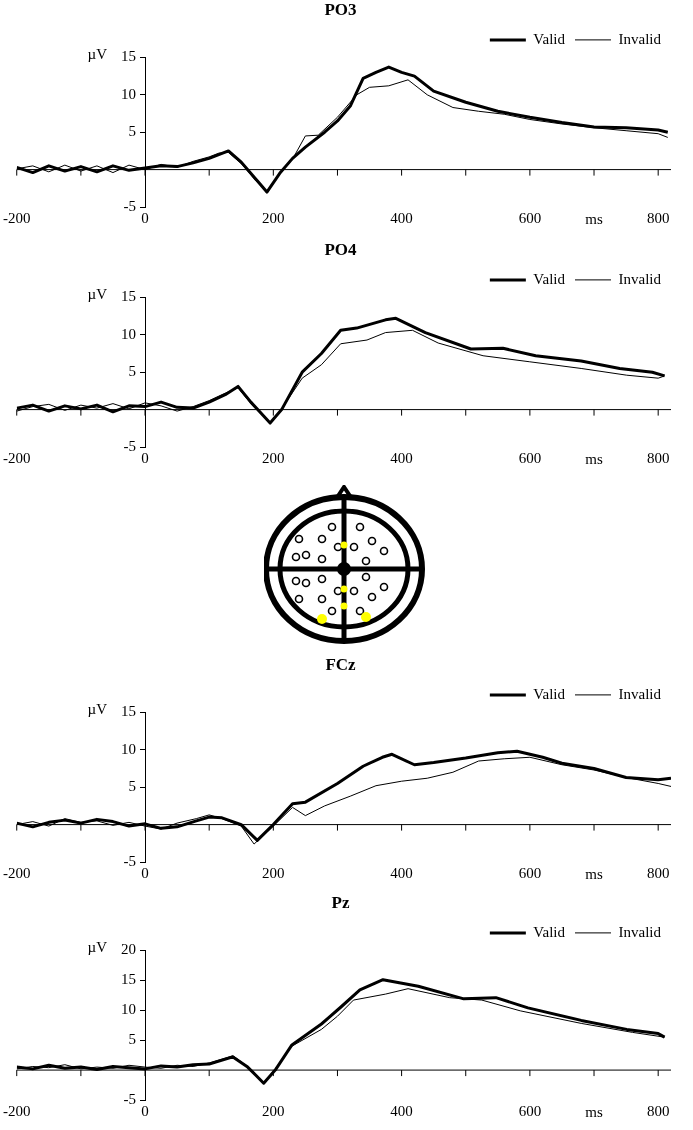  Describe the element at coordinates (341, 664) in the screenshot. I see `chart-title: FCz` at that location.